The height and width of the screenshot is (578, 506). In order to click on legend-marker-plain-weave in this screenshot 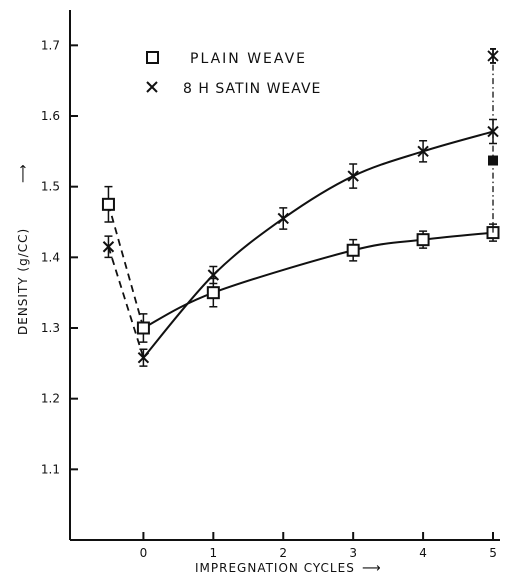, I will do `click(152, 57)`.